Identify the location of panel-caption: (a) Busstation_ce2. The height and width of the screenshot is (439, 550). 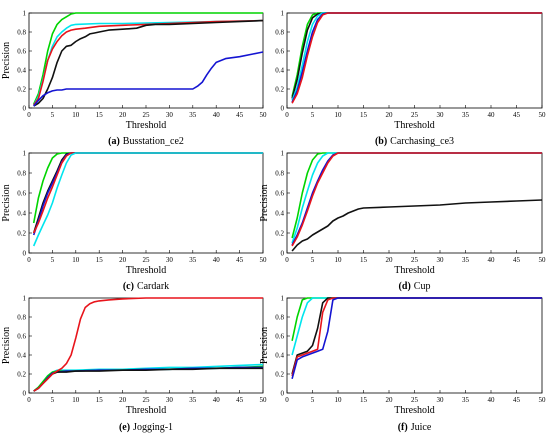
(146, 141).